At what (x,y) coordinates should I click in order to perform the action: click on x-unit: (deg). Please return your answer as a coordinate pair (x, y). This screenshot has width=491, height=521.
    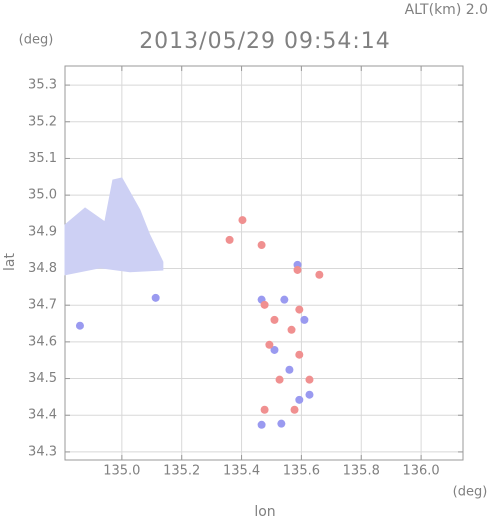
    Looking at the image, I should click on (470, 492).